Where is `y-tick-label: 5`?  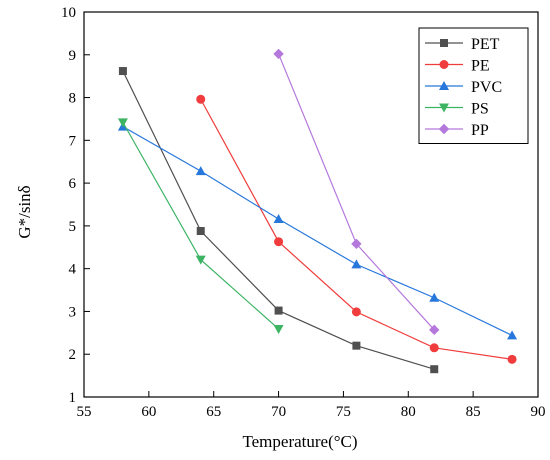
y-tick-label: 5 is located at coordinates (73, 227).